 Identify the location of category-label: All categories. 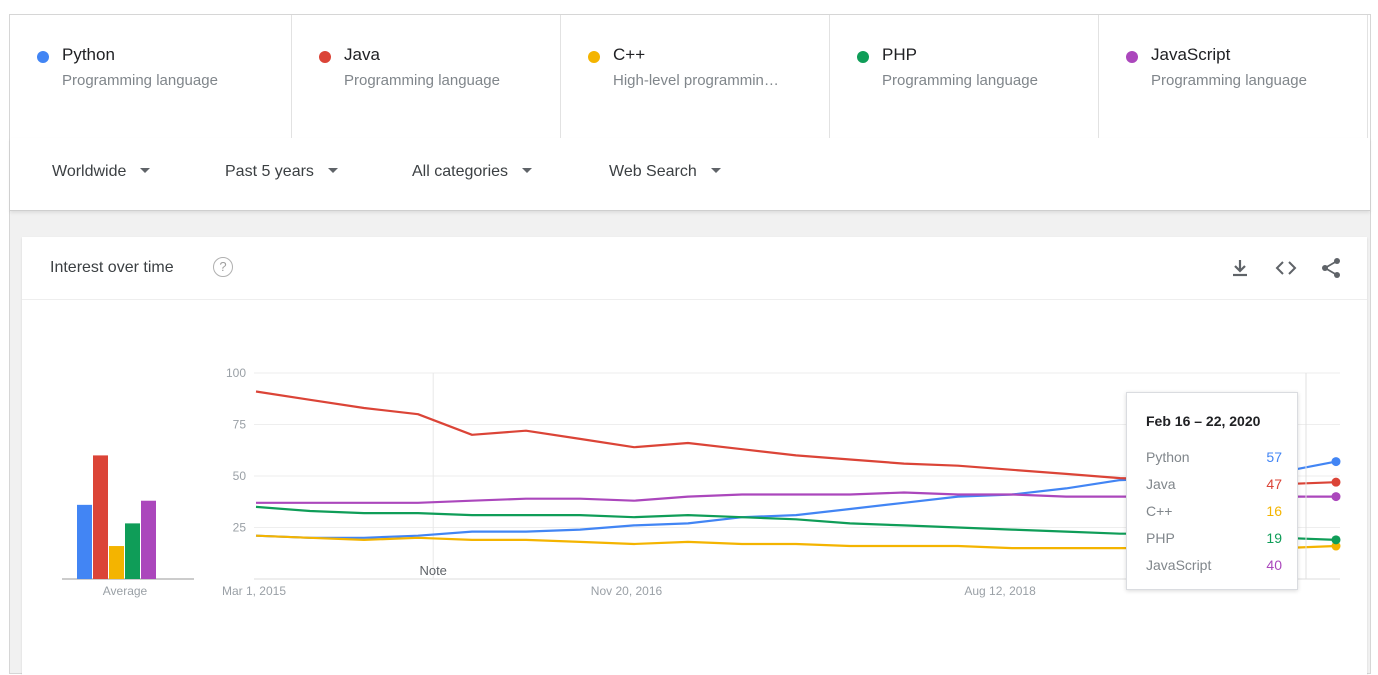
(460, 171).